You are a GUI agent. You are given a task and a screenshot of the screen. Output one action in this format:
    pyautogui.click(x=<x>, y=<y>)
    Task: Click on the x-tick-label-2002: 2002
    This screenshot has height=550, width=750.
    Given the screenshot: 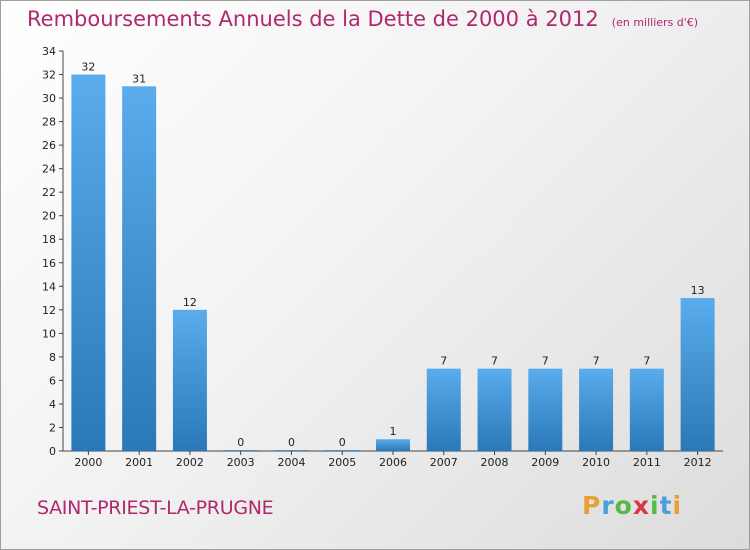 What is the action you would take?
    pyautogui.click(x=190, y=462)
    